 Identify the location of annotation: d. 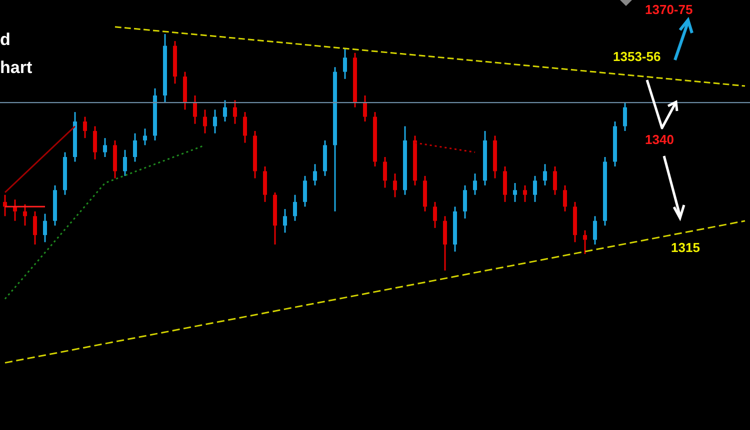
(5, 40).